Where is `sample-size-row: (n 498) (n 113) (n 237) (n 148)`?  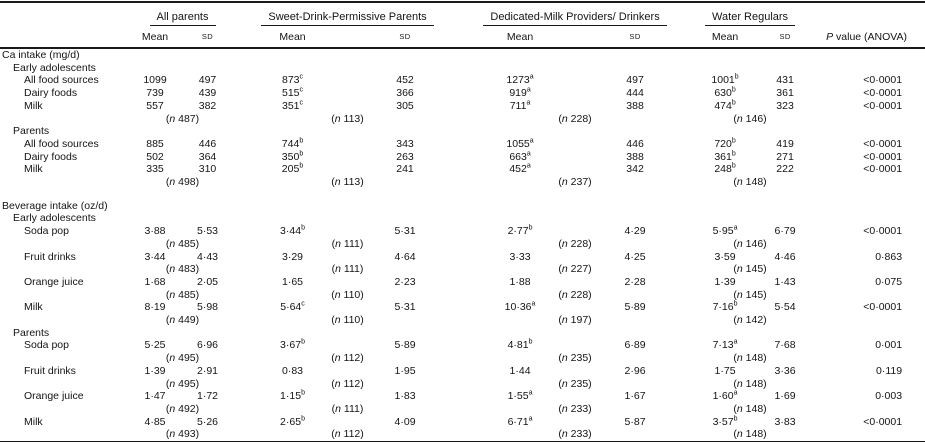 sample-size-row: (n 498) (n 113) (n 237) (n 148) is located at coordinates (462, 182).